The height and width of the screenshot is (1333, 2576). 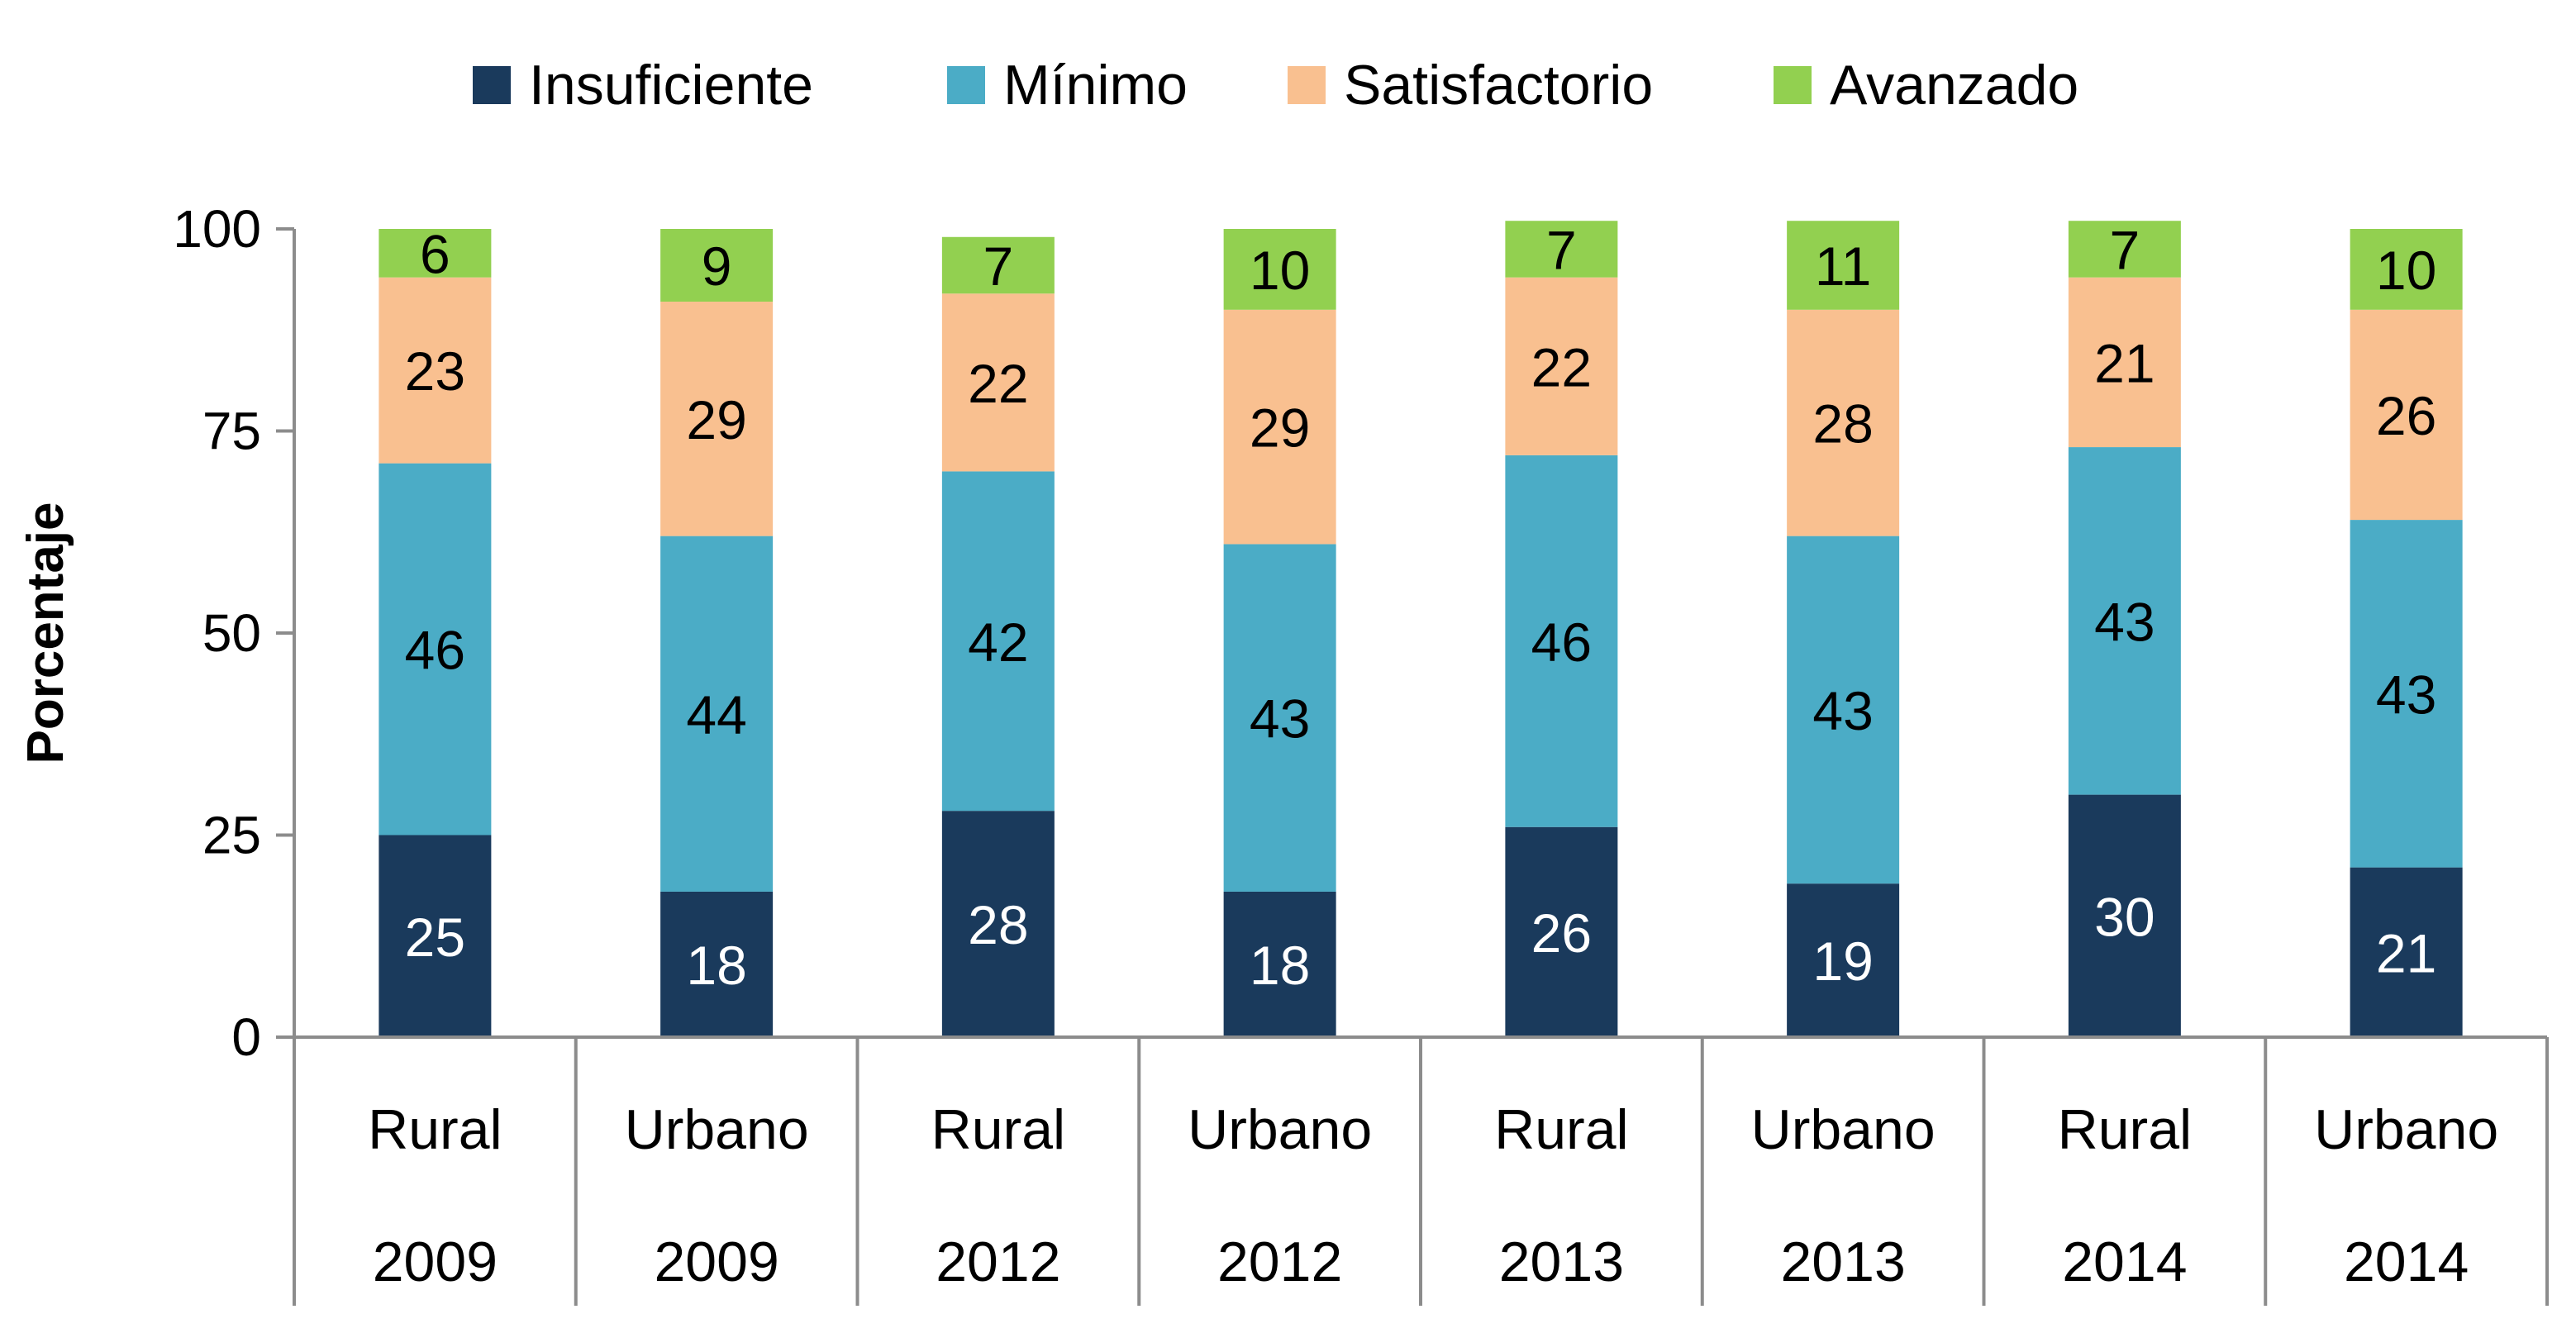 I want to click on data-label: 42, so click(x=998, y=642).